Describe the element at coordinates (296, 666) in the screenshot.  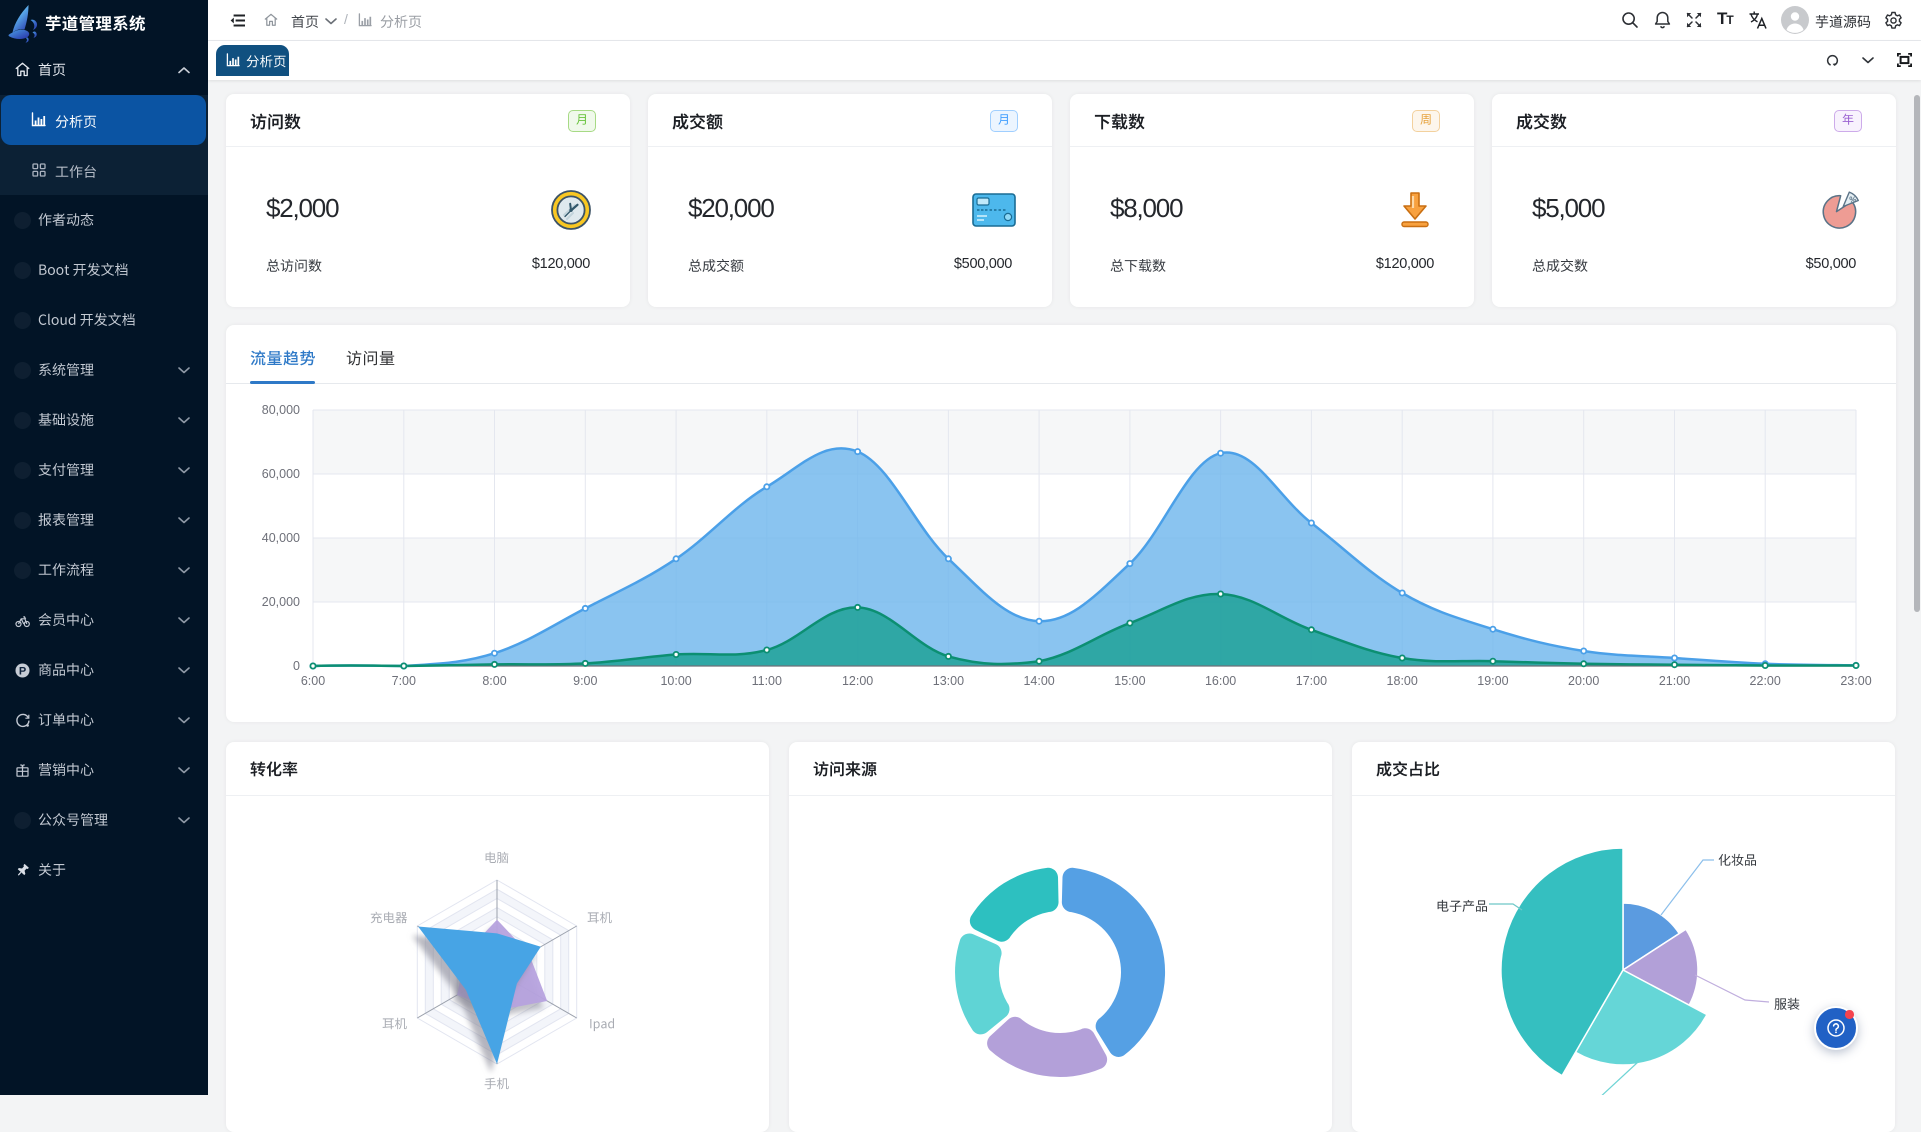
I see `svg-text: 0` at that location.